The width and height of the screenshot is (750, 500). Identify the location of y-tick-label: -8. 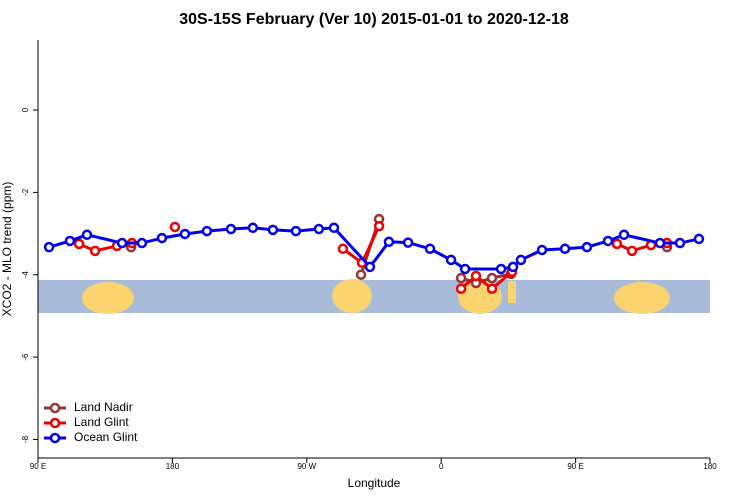
(25, 439).